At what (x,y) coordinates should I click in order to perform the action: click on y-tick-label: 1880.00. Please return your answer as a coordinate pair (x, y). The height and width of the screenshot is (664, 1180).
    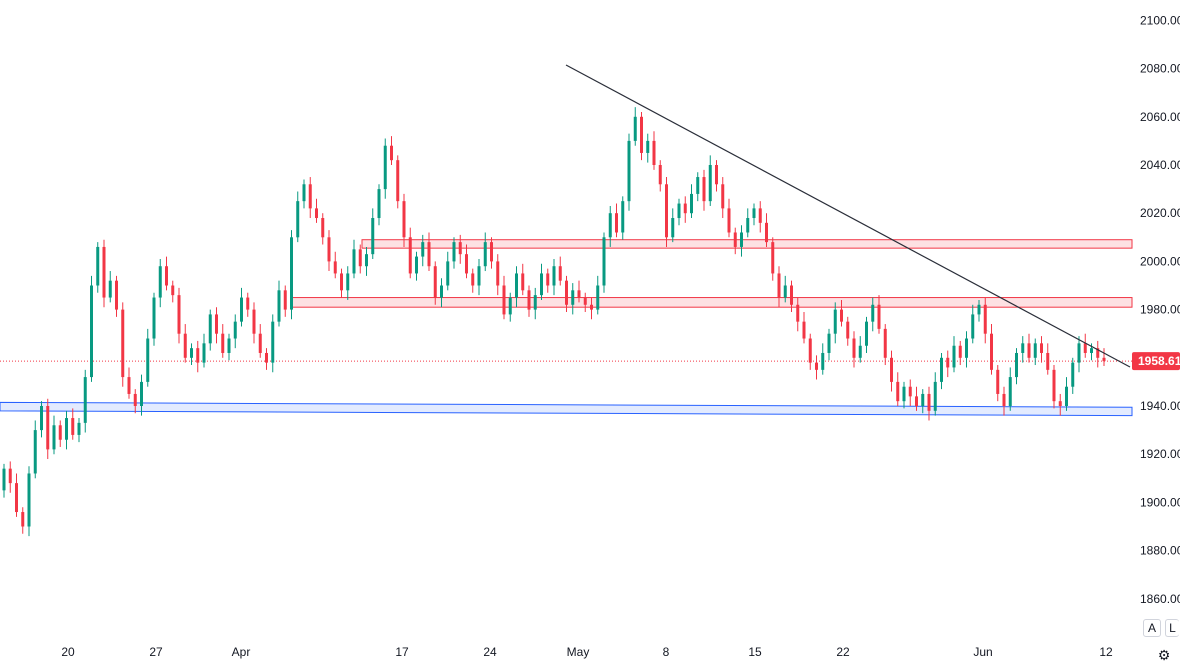
    Looking at the image, I should click on (1160, 551).